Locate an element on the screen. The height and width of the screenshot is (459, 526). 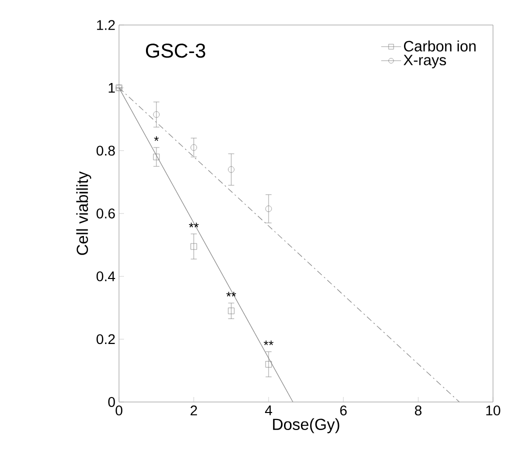
y-axis-title: Cell viability is located at coordinates (84, 213).